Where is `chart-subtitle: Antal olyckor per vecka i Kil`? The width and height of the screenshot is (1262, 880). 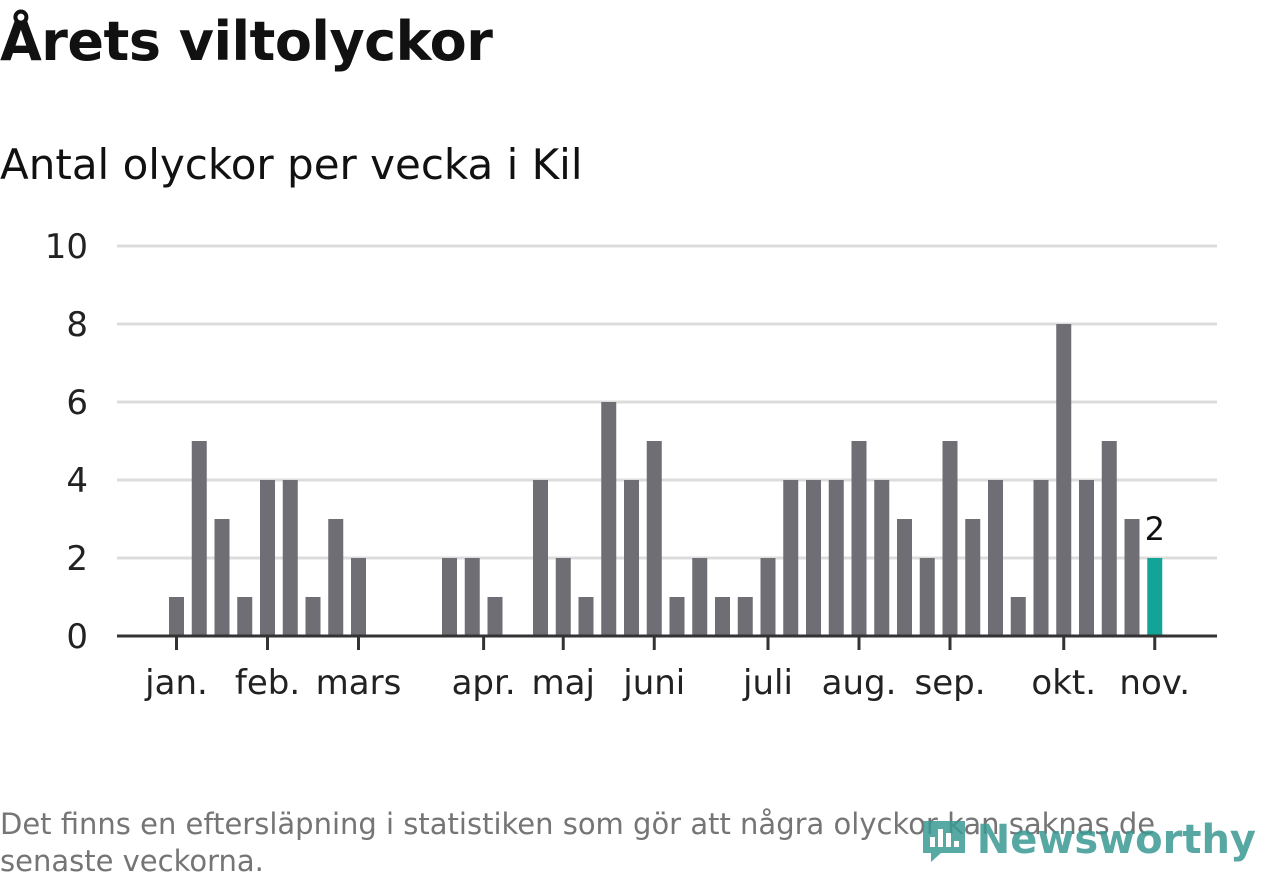 chart-subtitle: Antal olyckor per vecka i Kil is located at coordinates (291, 164).